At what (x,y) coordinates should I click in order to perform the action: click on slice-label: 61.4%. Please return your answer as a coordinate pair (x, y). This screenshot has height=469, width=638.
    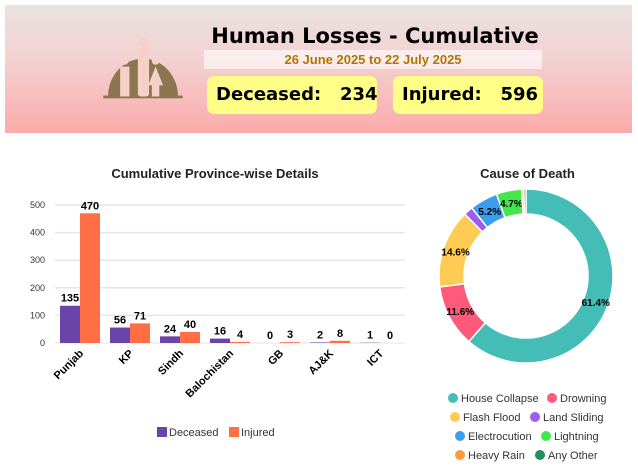
    Looking at the image, I should click on (596, 303).